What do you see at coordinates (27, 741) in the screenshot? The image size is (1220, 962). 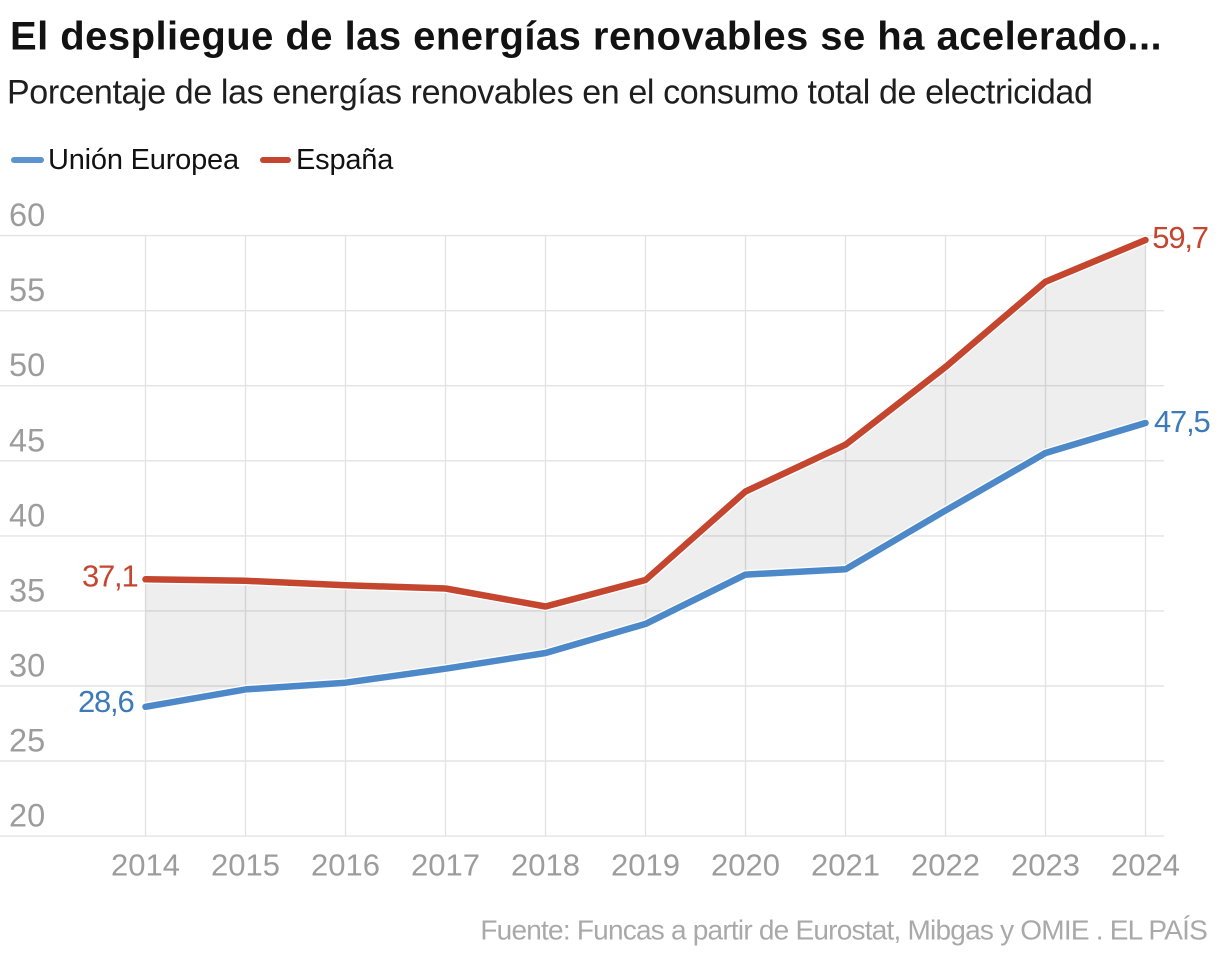 I see `svg-text: 25` at bounding box center [27, 741].